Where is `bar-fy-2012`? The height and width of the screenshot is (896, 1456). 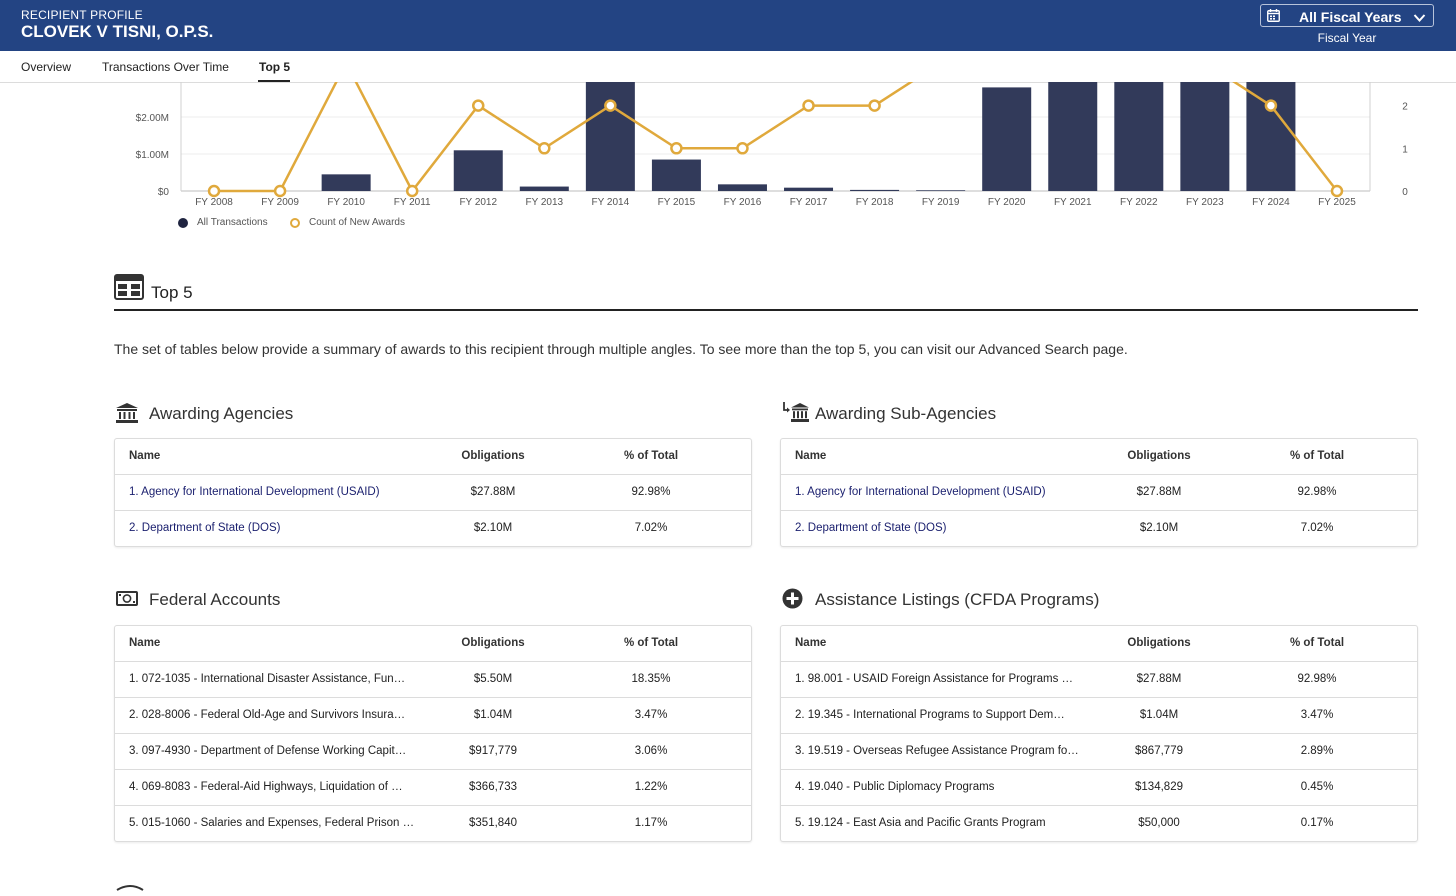 bar-fy-2012 is located at coordinates (478, 170).